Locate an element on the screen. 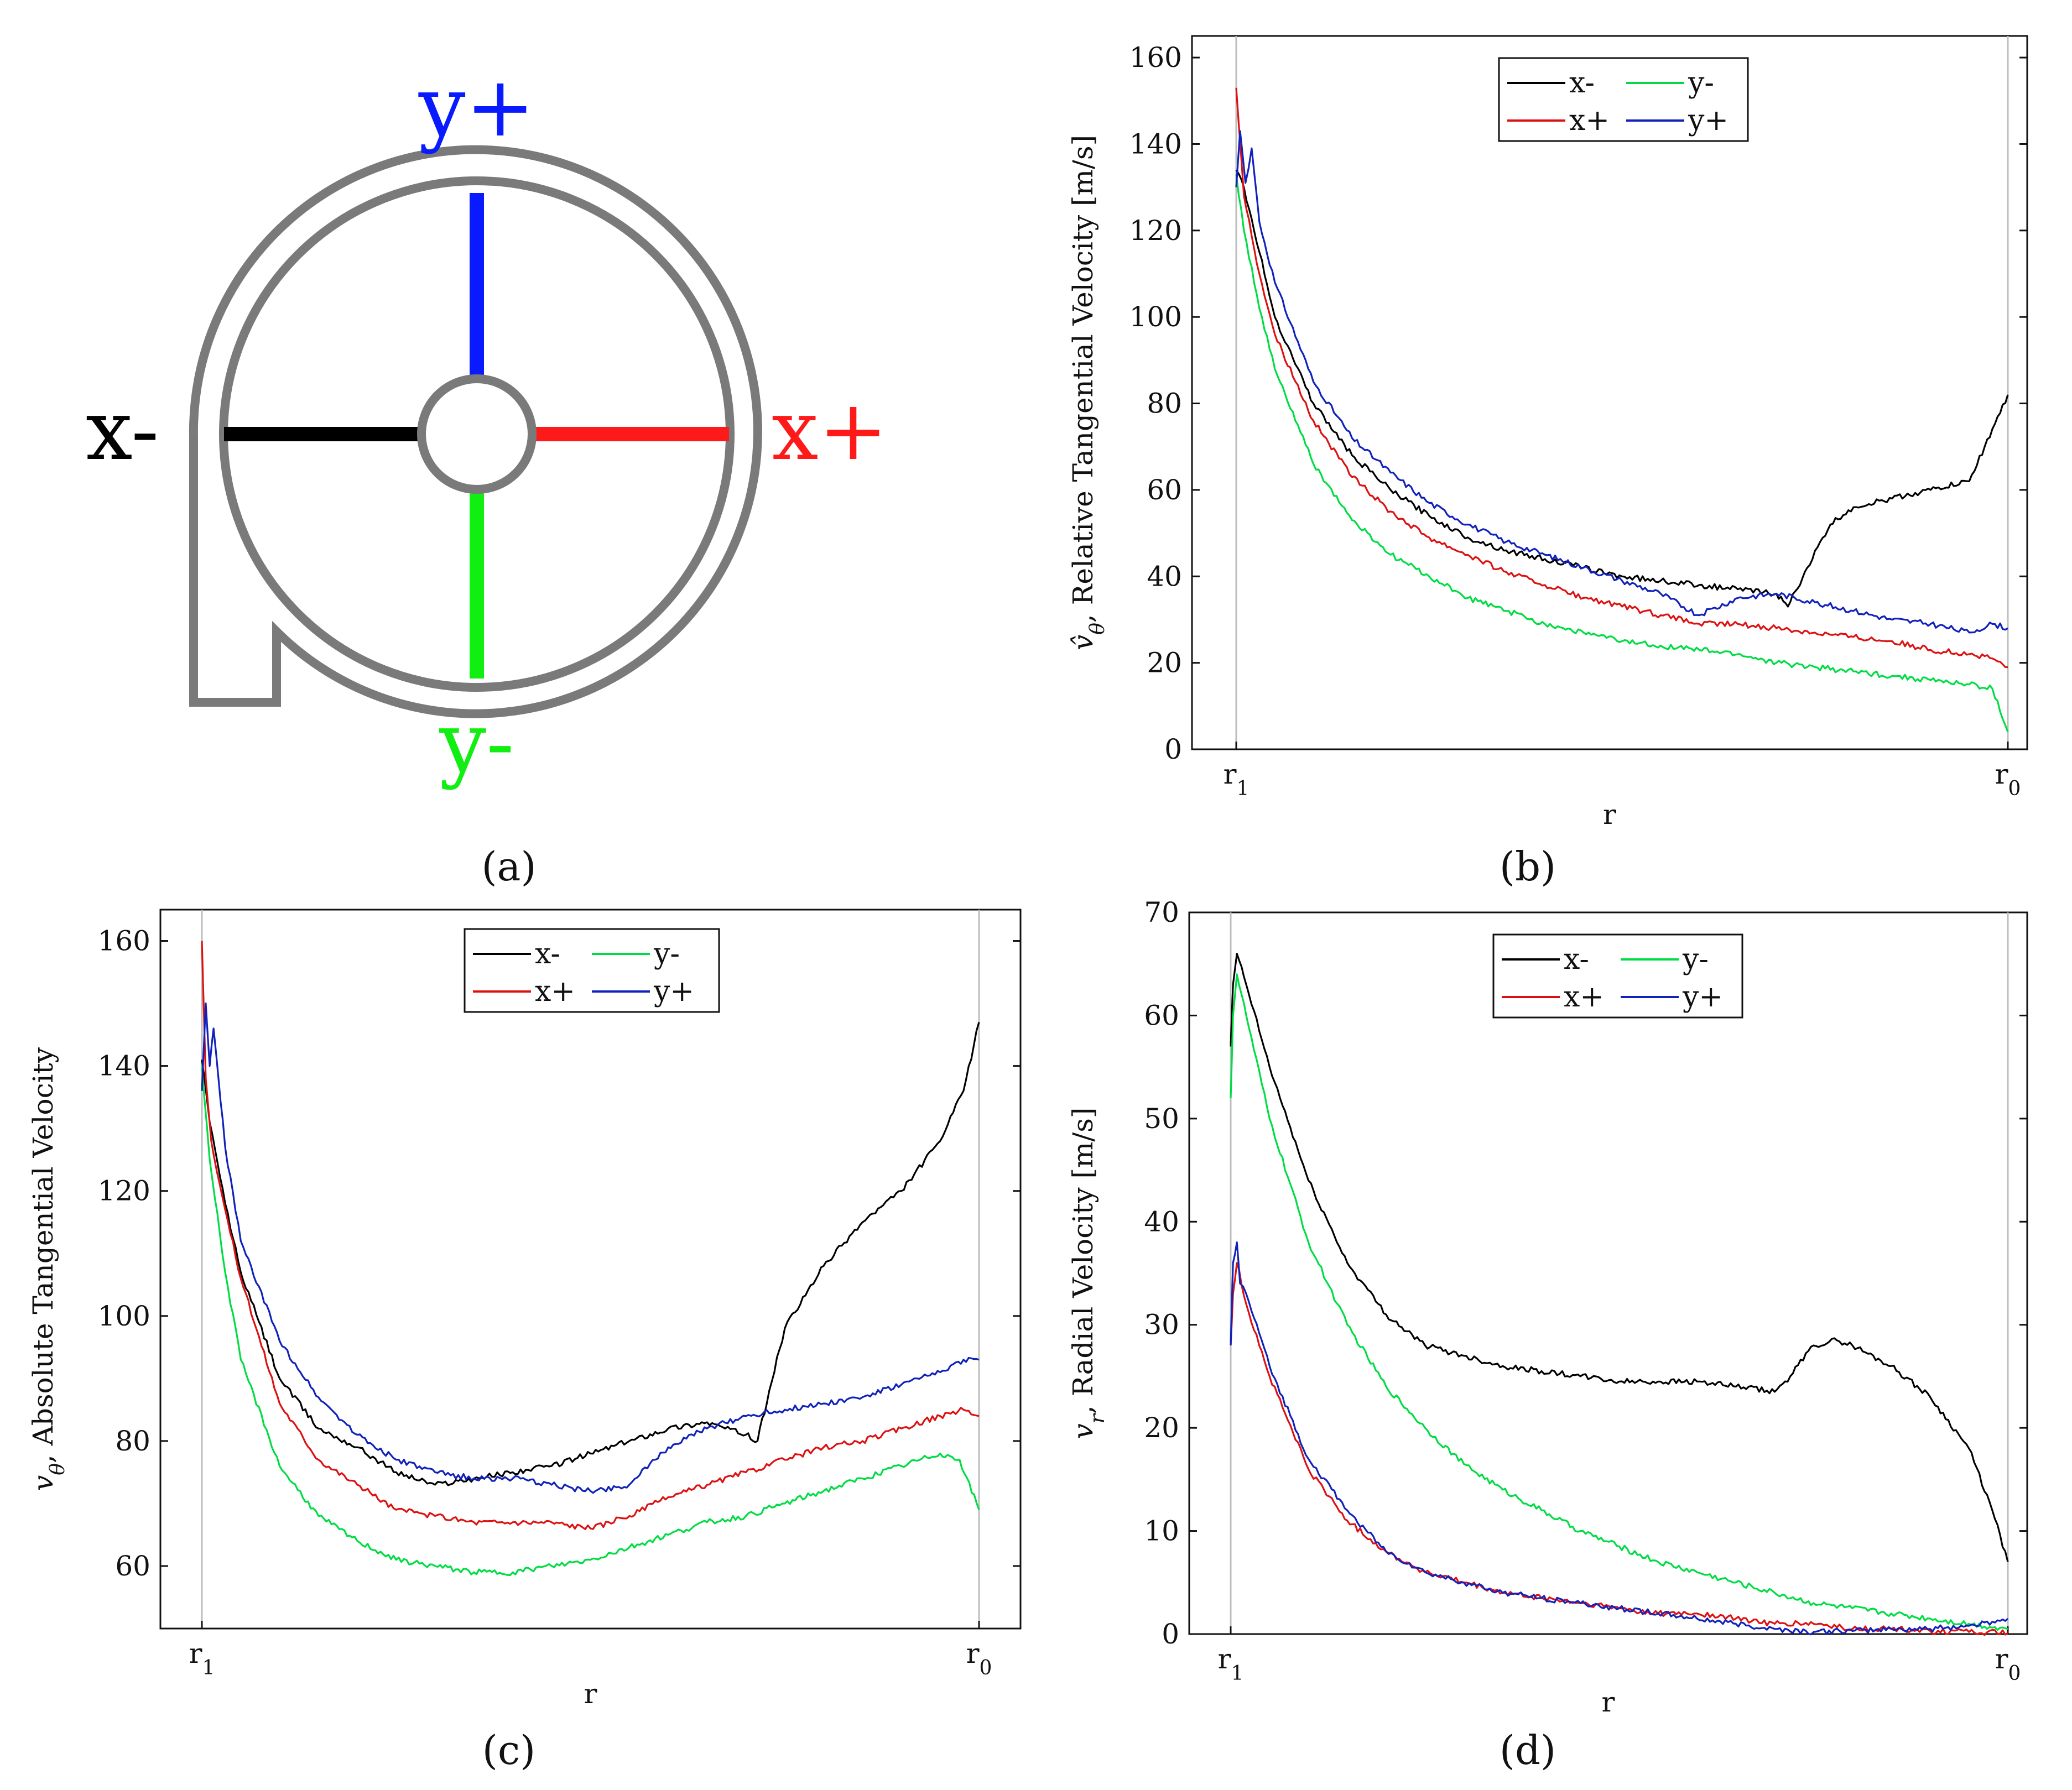 The height and width of the screenshot is (1790, 2072). hub-circle is located at coordinates (477, 434).